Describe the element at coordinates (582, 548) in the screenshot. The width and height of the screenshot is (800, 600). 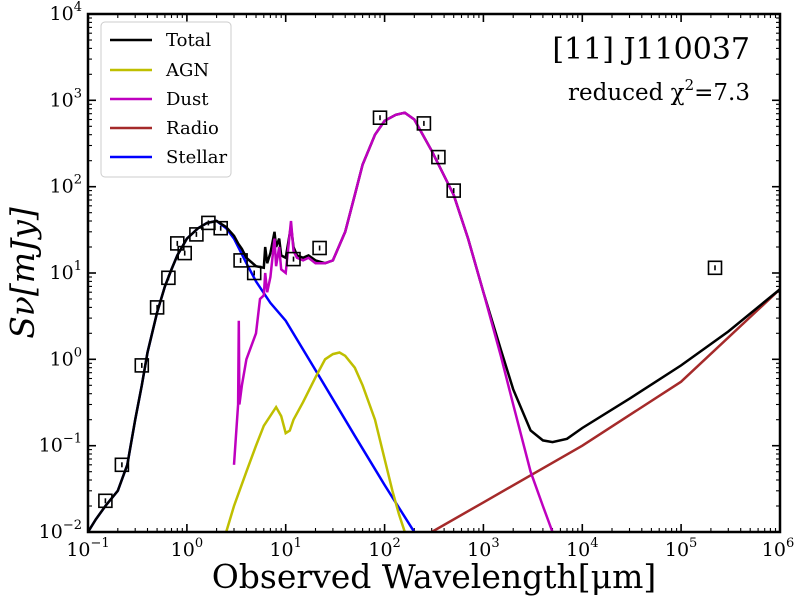
I see `x-tick-label: 10⁴` at that location.